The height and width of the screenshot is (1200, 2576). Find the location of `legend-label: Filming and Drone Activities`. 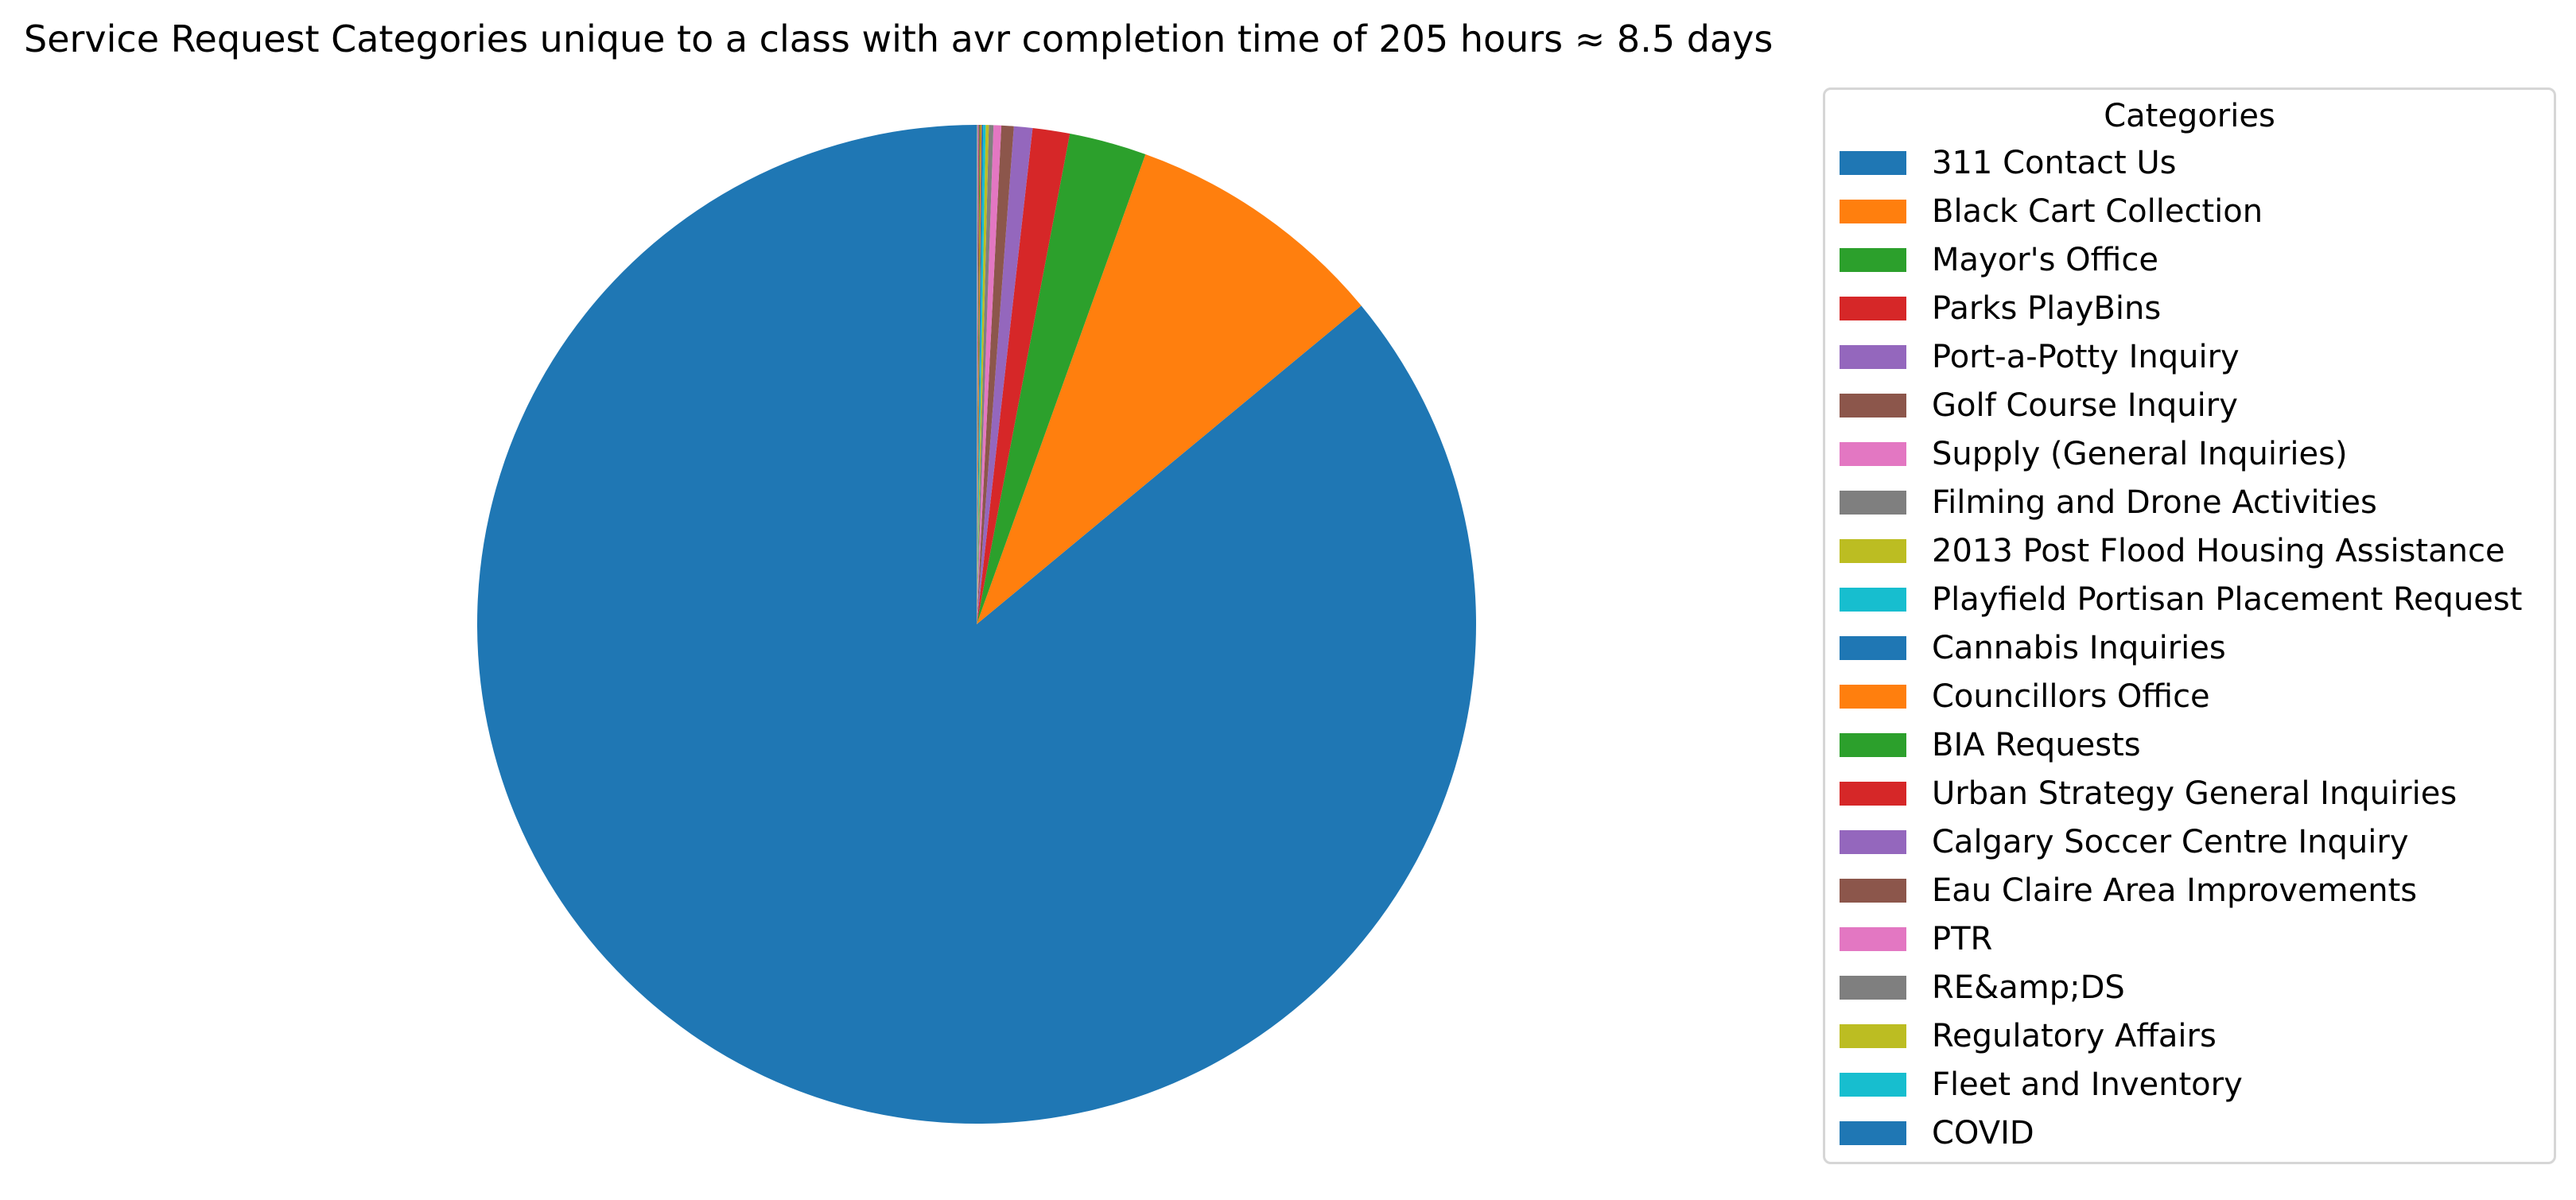

legend-label: Filming and Drone Activities is located at coordinates (2154, 503).